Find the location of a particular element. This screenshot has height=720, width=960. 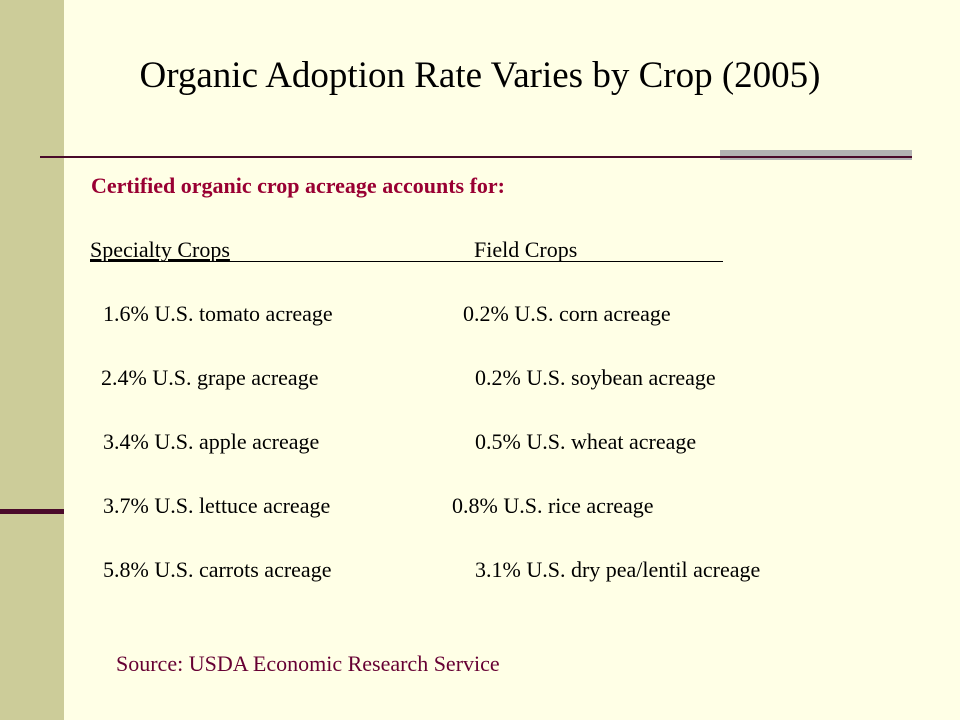

field-crops-header: Field Crops is located at coordinates (526, 249).